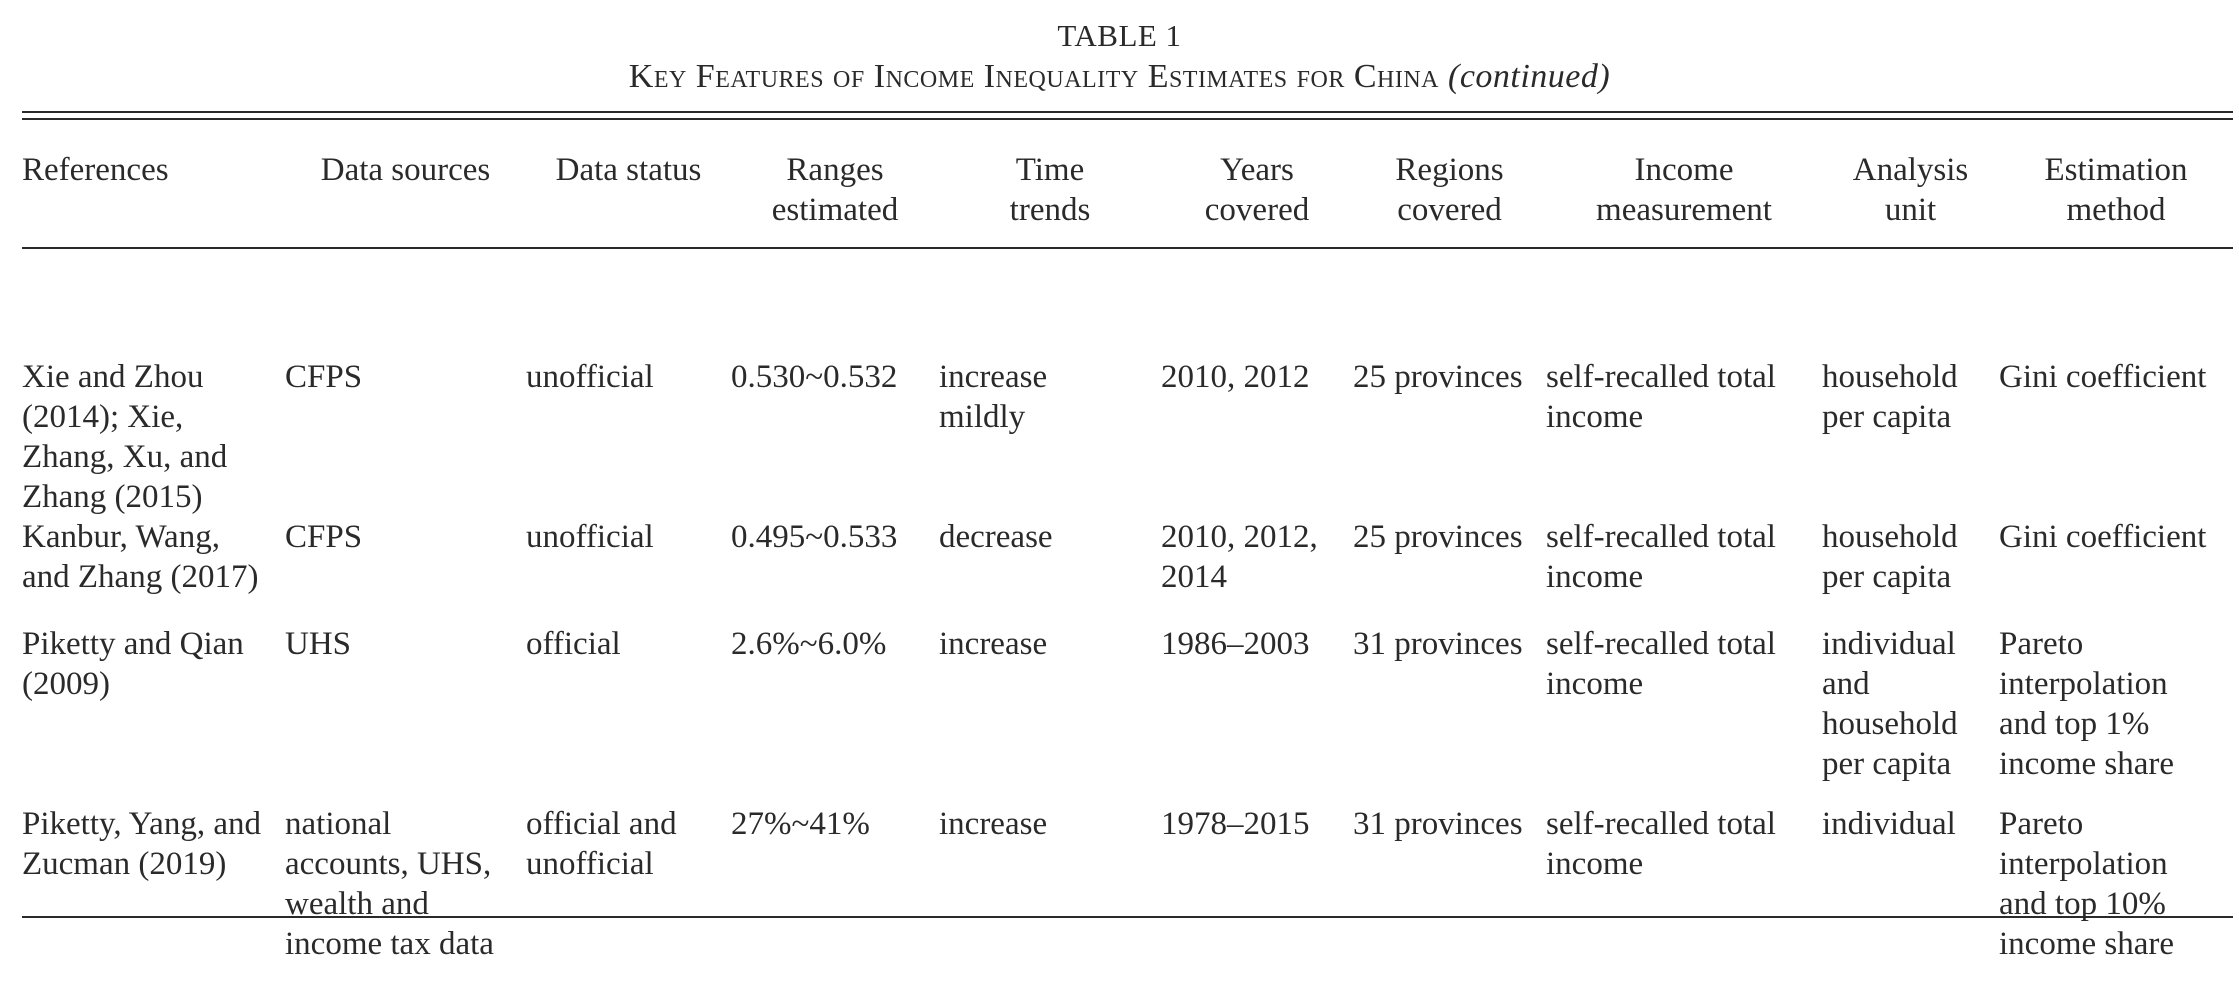  What do you see at coordinates (125, 457) in the screenshot?
I see `cell-line: Zhang, Xu, and` at bounding box center [125, 457].